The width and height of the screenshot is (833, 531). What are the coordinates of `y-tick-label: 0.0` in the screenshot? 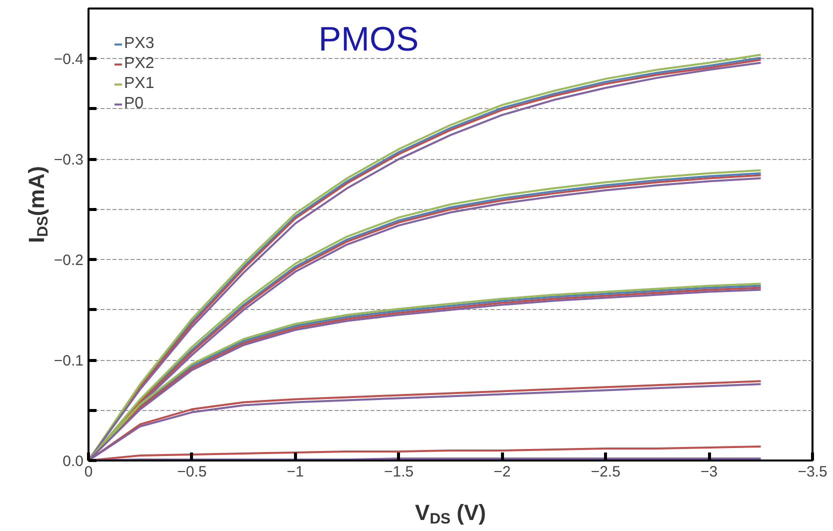 It's located at (73, 461).